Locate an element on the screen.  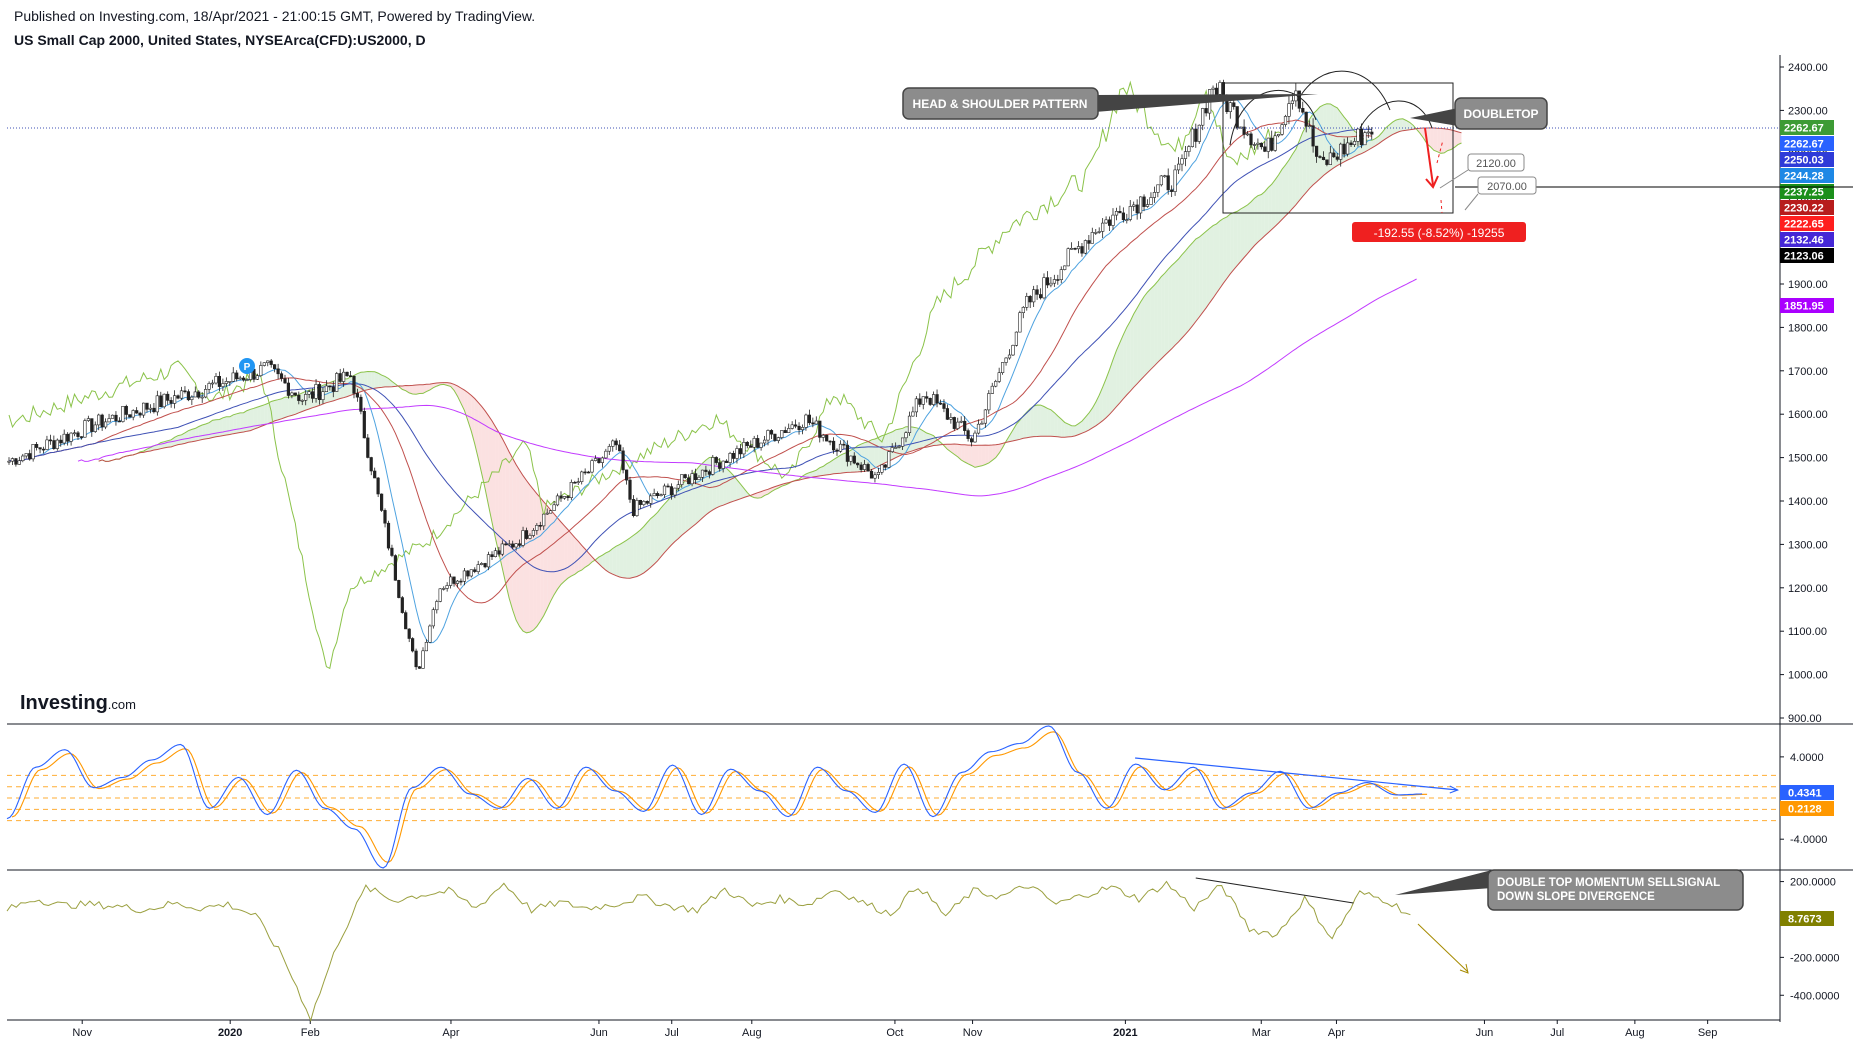
momentum-tick-label: -400.0000 is located at coordinates (1815, 996).